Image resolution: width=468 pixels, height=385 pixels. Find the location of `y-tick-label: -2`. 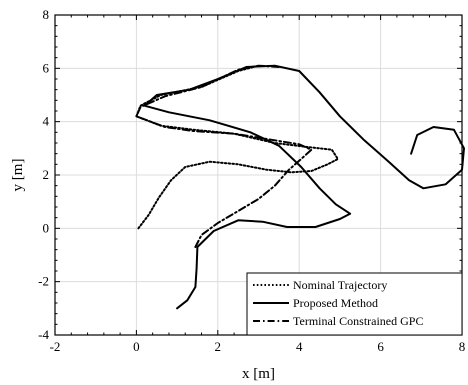

y-tick-label: -2 is located at coordinates (43, 281).